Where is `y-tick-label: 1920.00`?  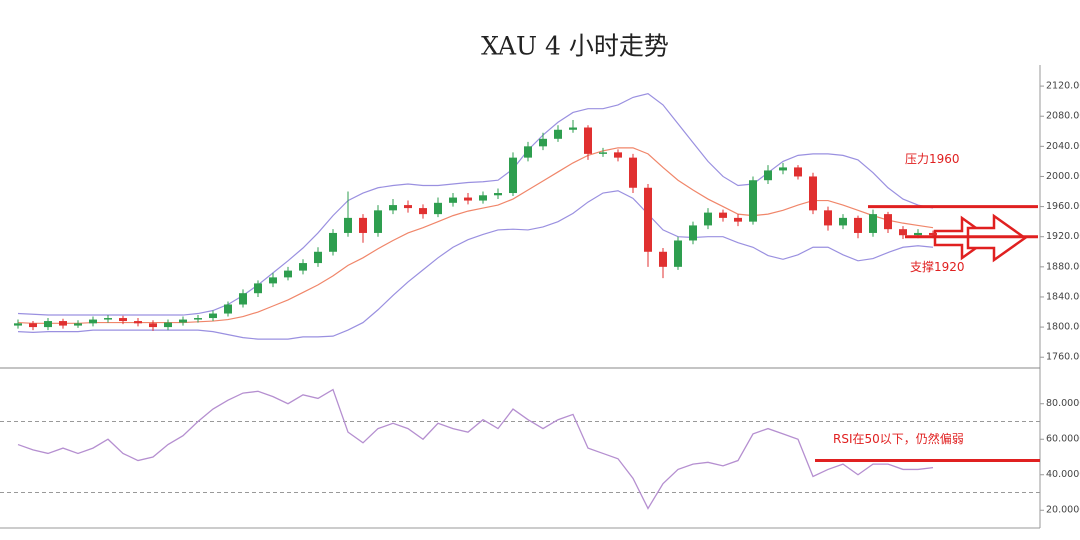
y-tick-label: 1920.00 is located at coordinates (1063, 236).